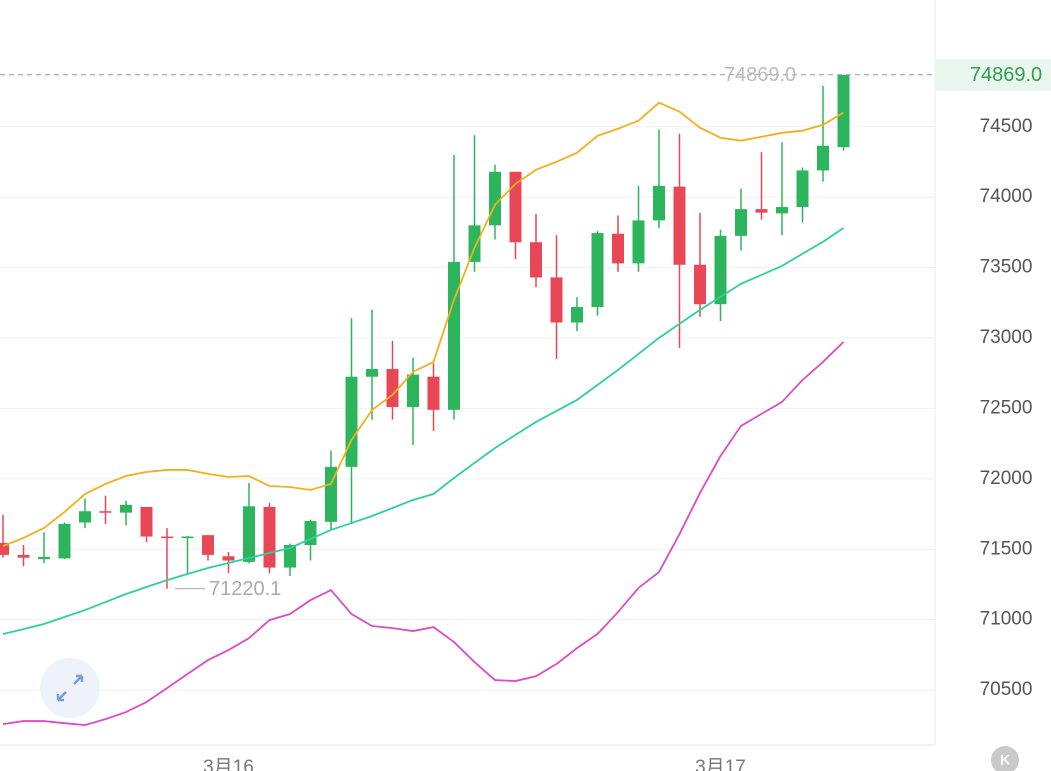 The image size is (1051, 771). Describe the element at coordinates (1006, 267) in the screenshot. I see `y-tick-label: 73500` at that location.